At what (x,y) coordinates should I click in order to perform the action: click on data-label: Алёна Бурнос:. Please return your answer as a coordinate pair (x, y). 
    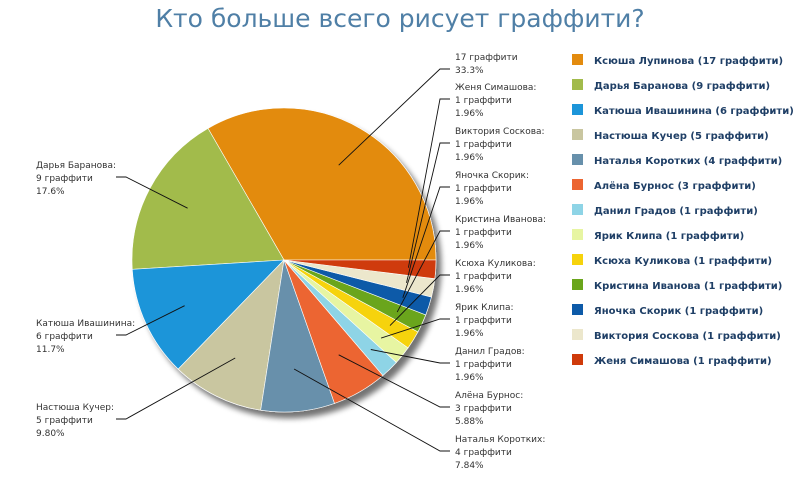
    Looking at the image, I should click on (489, 396).